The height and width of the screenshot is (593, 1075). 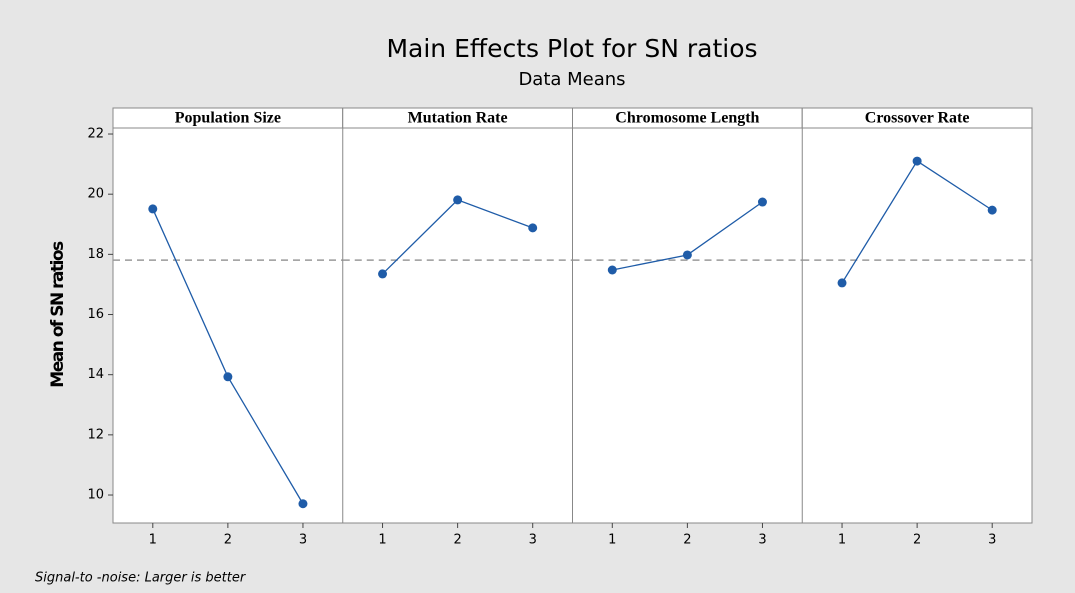 I want to click on chart-title: Main Effects Plot for SN ratios, so click(x=571, y=48).